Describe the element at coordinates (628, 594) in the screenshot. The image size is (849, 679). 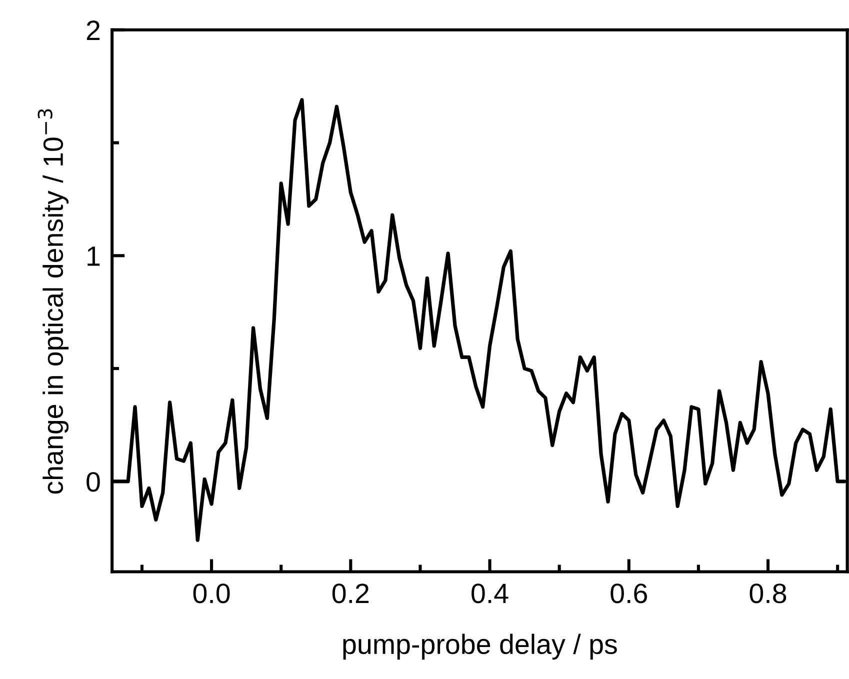
I see `x-tick-label: 0.6` at that location.